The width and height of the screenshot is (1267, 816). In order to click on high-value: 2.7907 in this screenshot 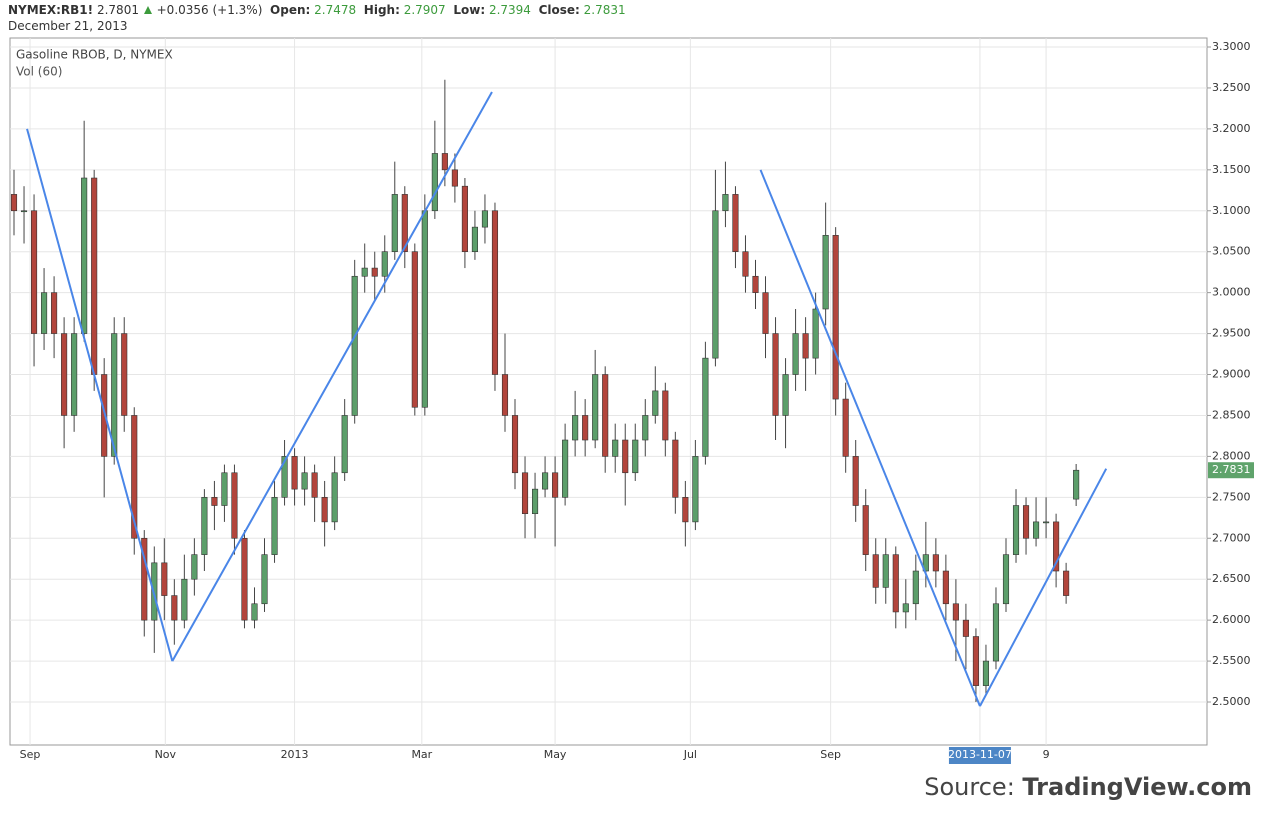, I will do `click(424, 10)`.